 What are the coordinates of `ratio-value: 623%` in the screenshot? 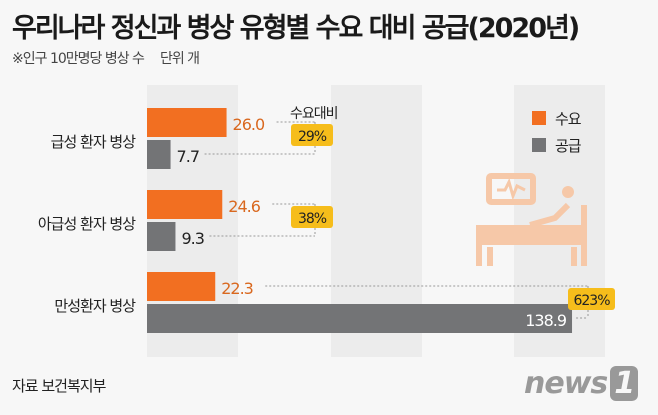 It's located at (591, 301).